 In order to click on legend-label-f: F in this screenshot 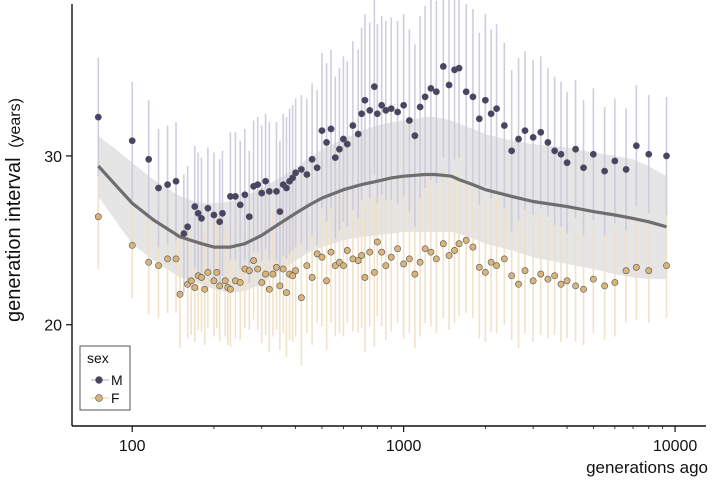, I will do `click(115, 398)`.